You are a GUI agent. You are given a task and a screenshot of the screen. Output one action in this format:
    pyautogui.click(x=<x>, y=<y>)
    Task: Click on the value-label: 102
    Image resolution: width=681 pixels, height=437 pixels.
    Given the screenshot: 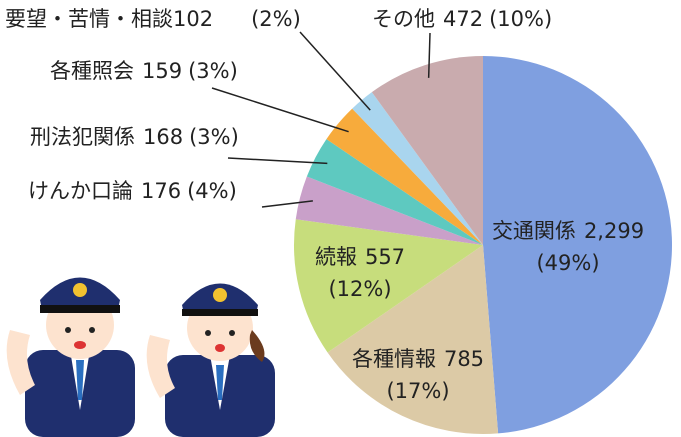 What is the action you would take?
    pyautogui.click(x=193, y=19)
    